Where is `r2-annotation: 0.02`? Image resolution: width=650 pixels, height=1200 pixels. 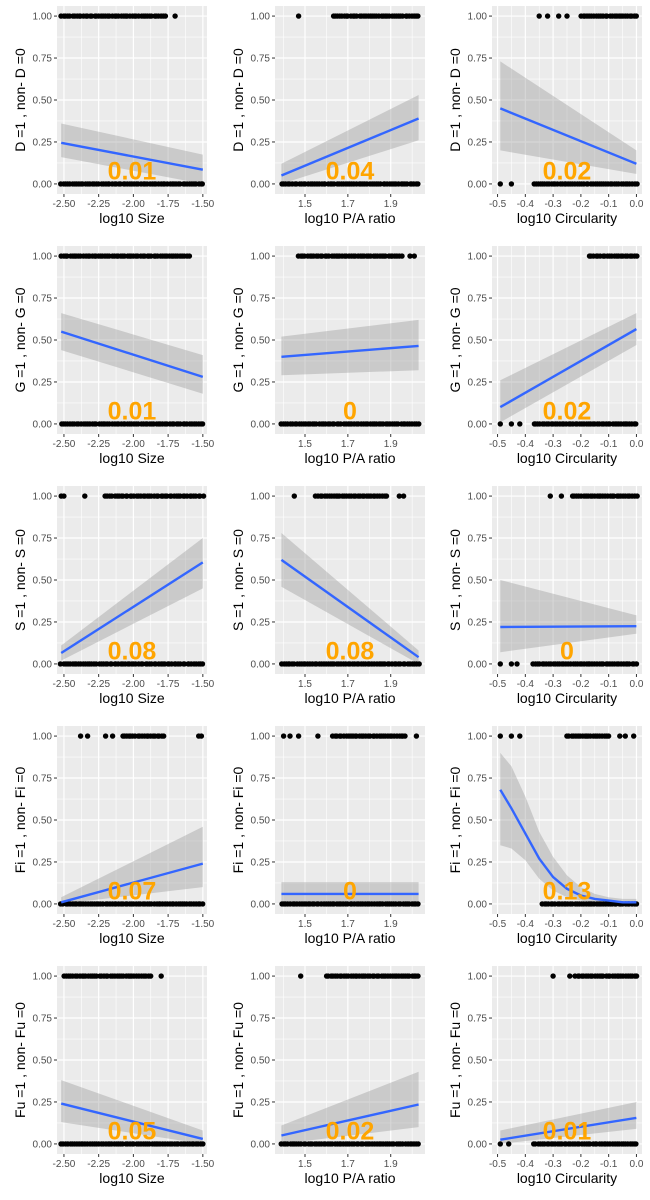 r2-annotation: 0.02 is located at coordinates (350, 1132).